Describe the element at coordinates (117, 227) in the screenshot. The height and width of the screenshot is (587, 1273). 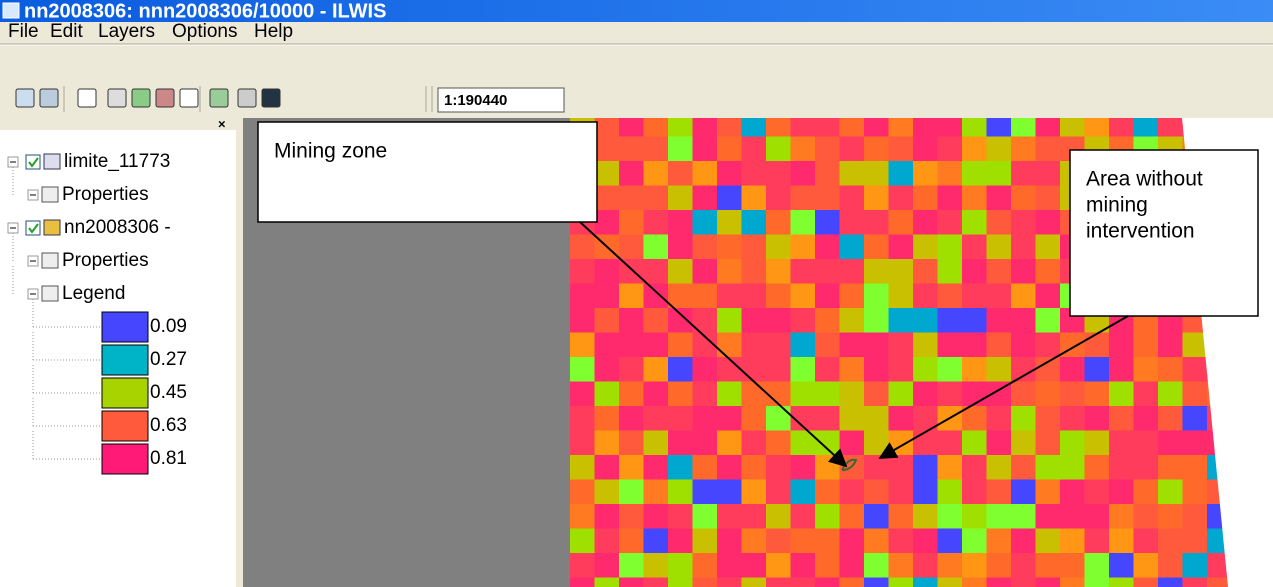
I see `layer-name: nn2008306 -` at that location.